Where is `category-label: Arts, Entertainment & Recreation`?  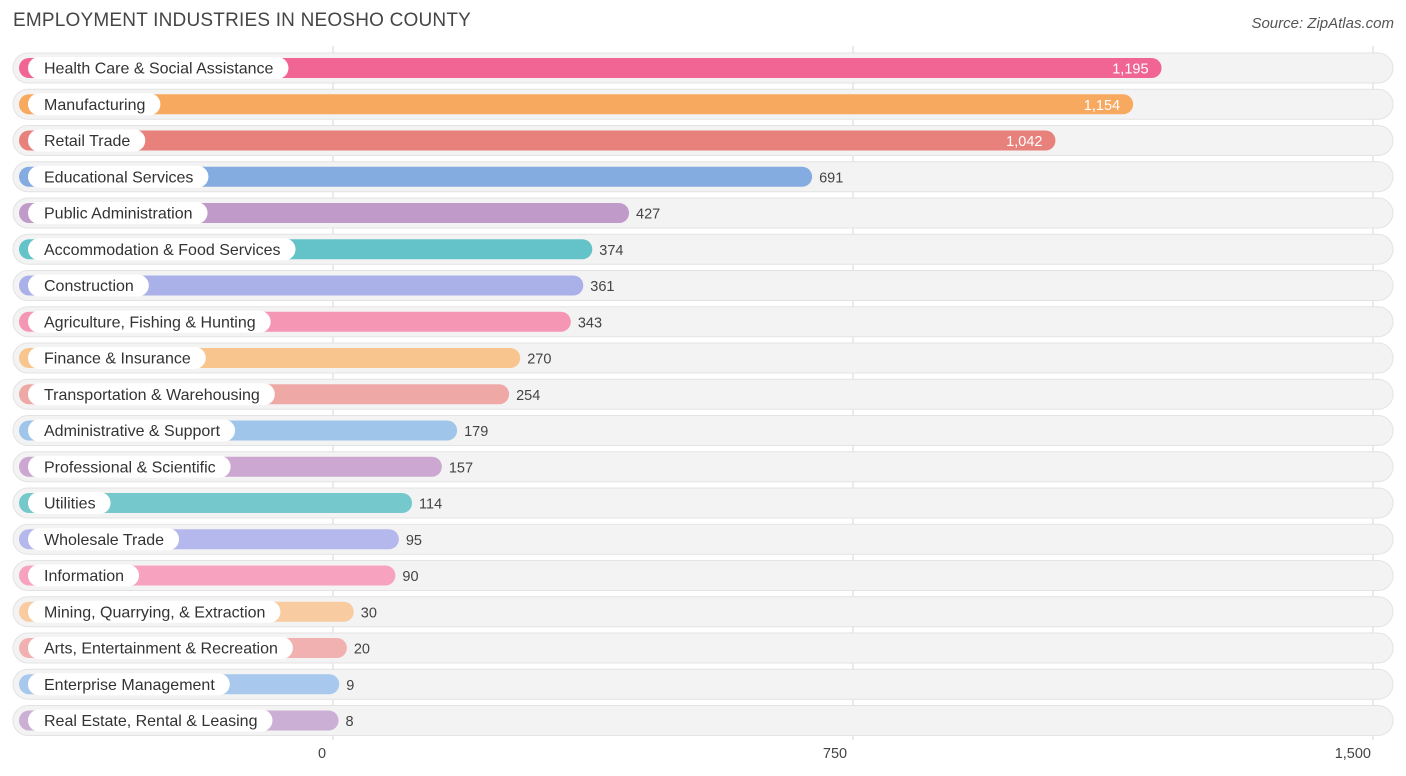 category-label: Arts, Entertainment & Recreation is located at coordinates (161, 649).